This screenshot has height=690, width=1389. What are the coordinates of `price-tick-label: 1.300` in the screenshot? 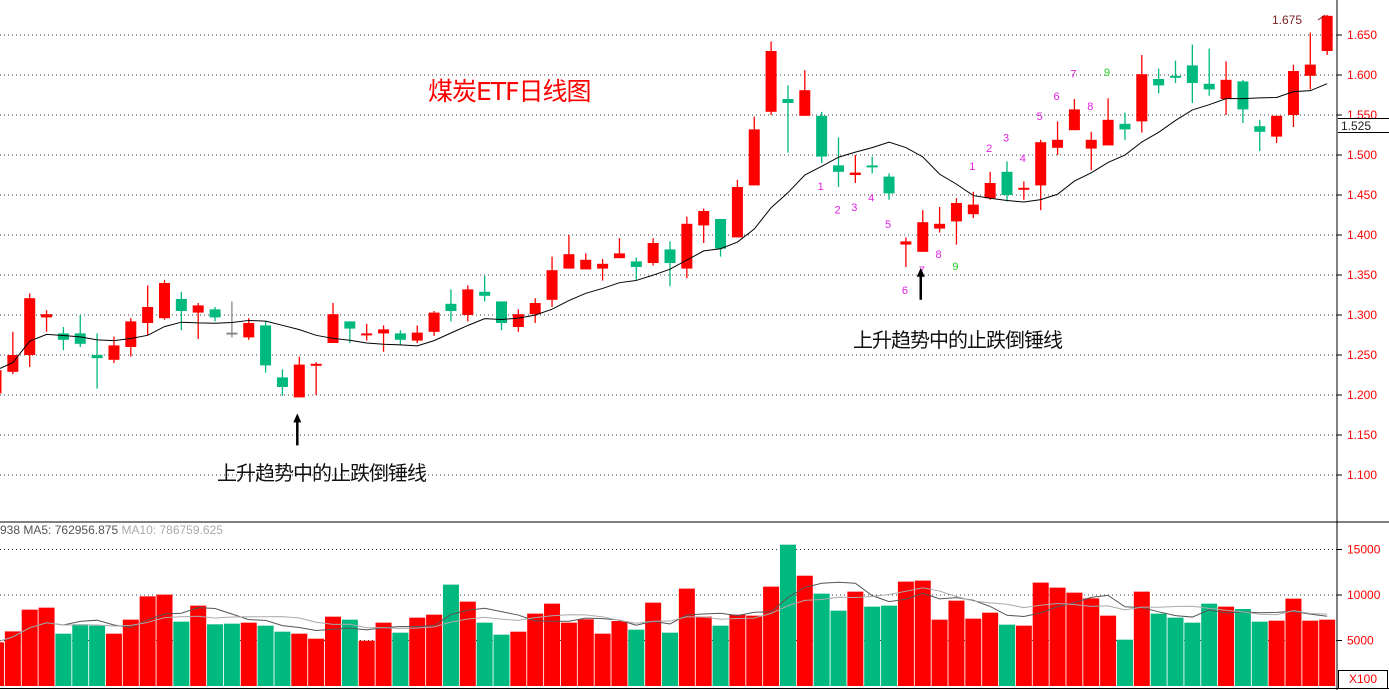 It's located at (1362, 315).